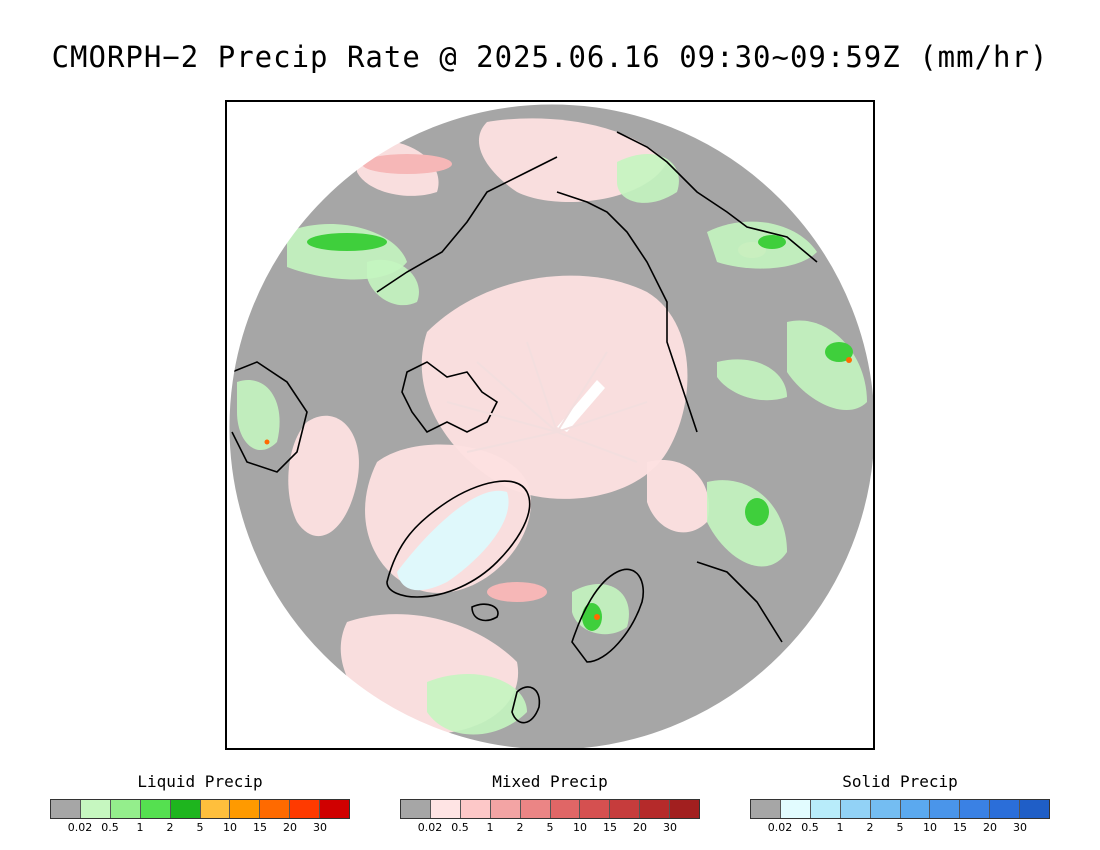  Describe the element at coordinates (678, 496) in the screenshot. I see `scandinavia-mixed` at that location.